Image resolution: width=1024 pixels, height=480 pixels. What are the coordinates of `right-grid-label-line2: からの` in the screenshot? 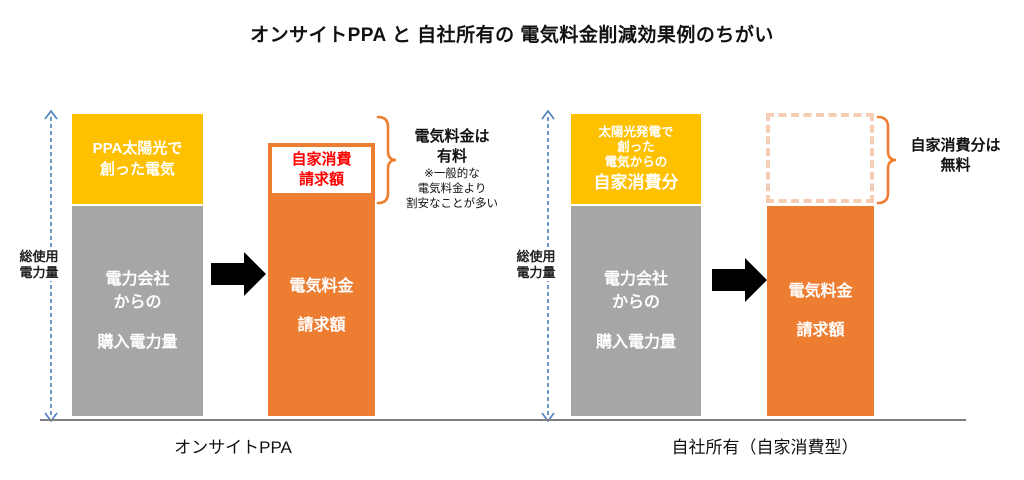 It's located at (635, 302).